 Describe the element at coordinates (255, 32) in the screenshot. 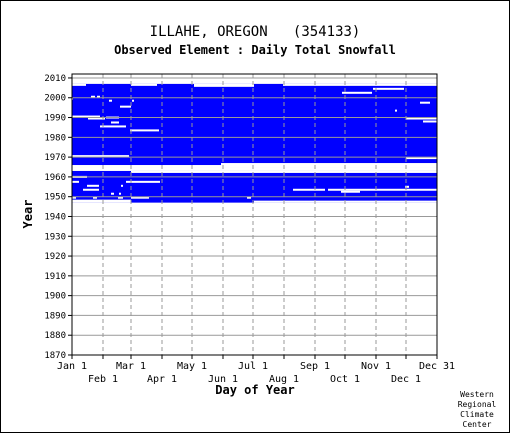

I see `chart-title: ILLAHE, OREGON (354133)` at that location.